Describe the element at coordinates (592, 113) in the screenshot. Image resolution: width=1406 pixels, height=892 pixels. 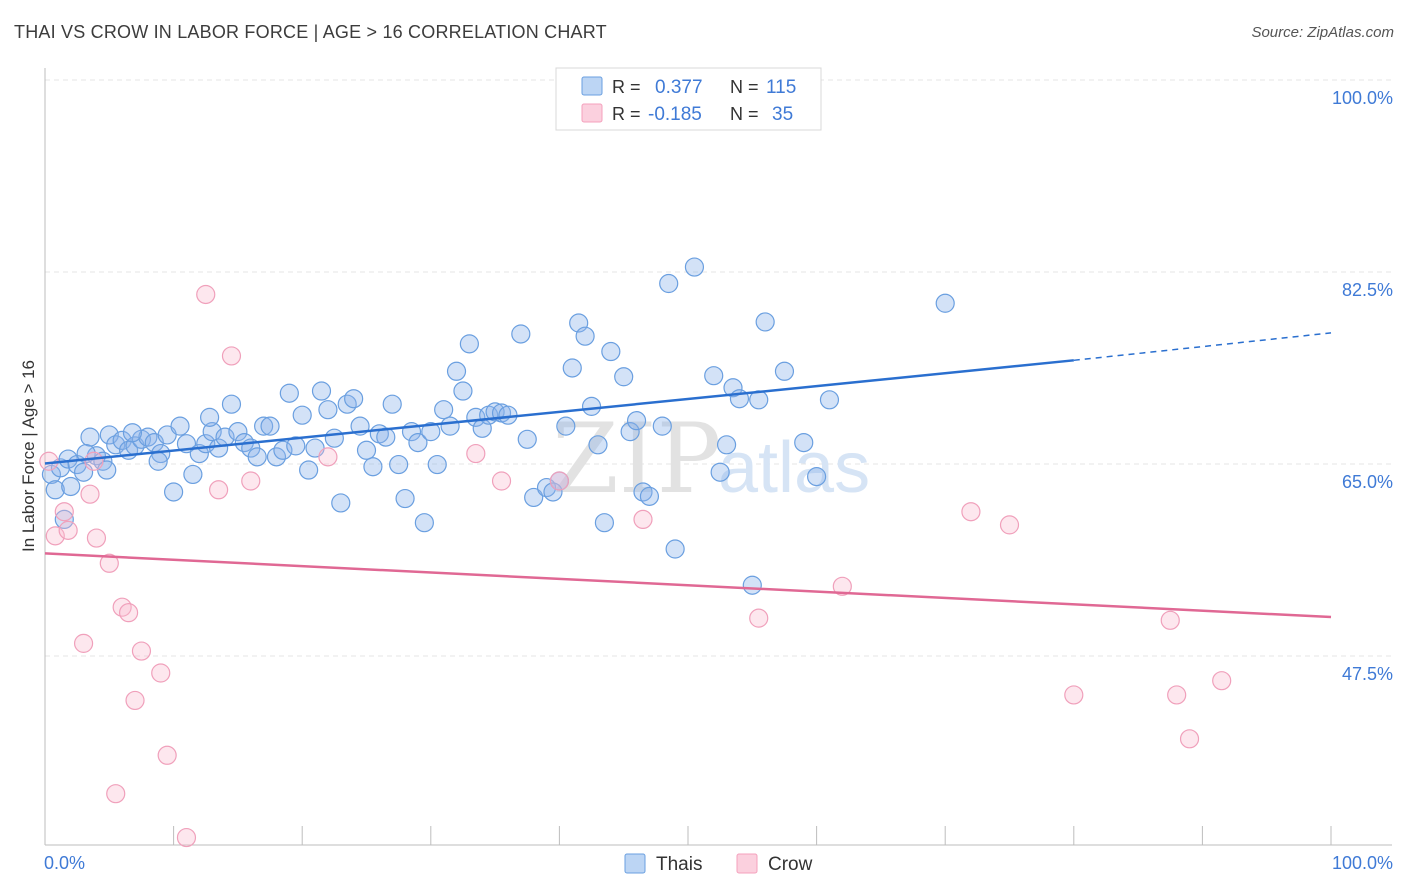
I see `legend-crow-swatch` at that location.